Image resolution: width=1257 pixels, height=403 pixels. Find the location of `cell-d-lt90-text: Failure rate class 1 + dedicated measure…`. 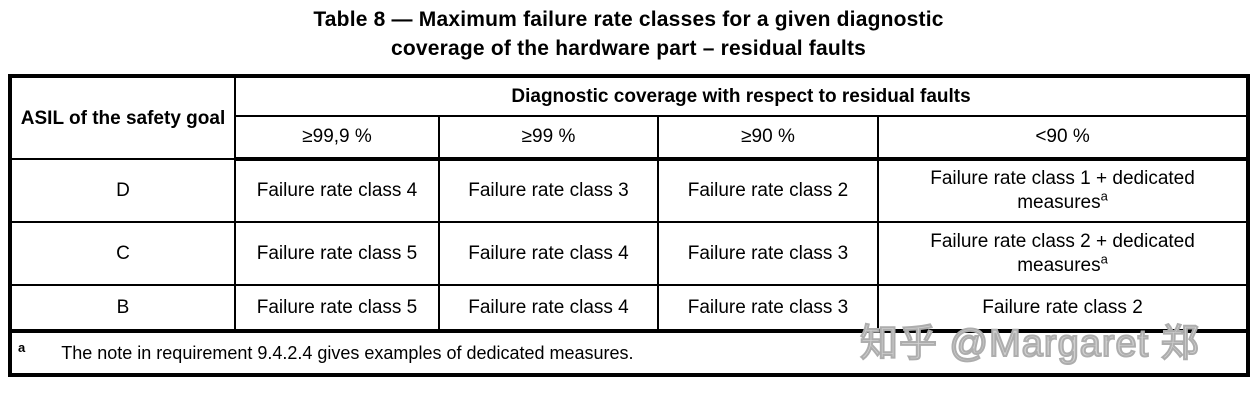

cell-d-lt90-text: Failure rate class 1 + dedicated measure… is located at coordinates (1062, 190).